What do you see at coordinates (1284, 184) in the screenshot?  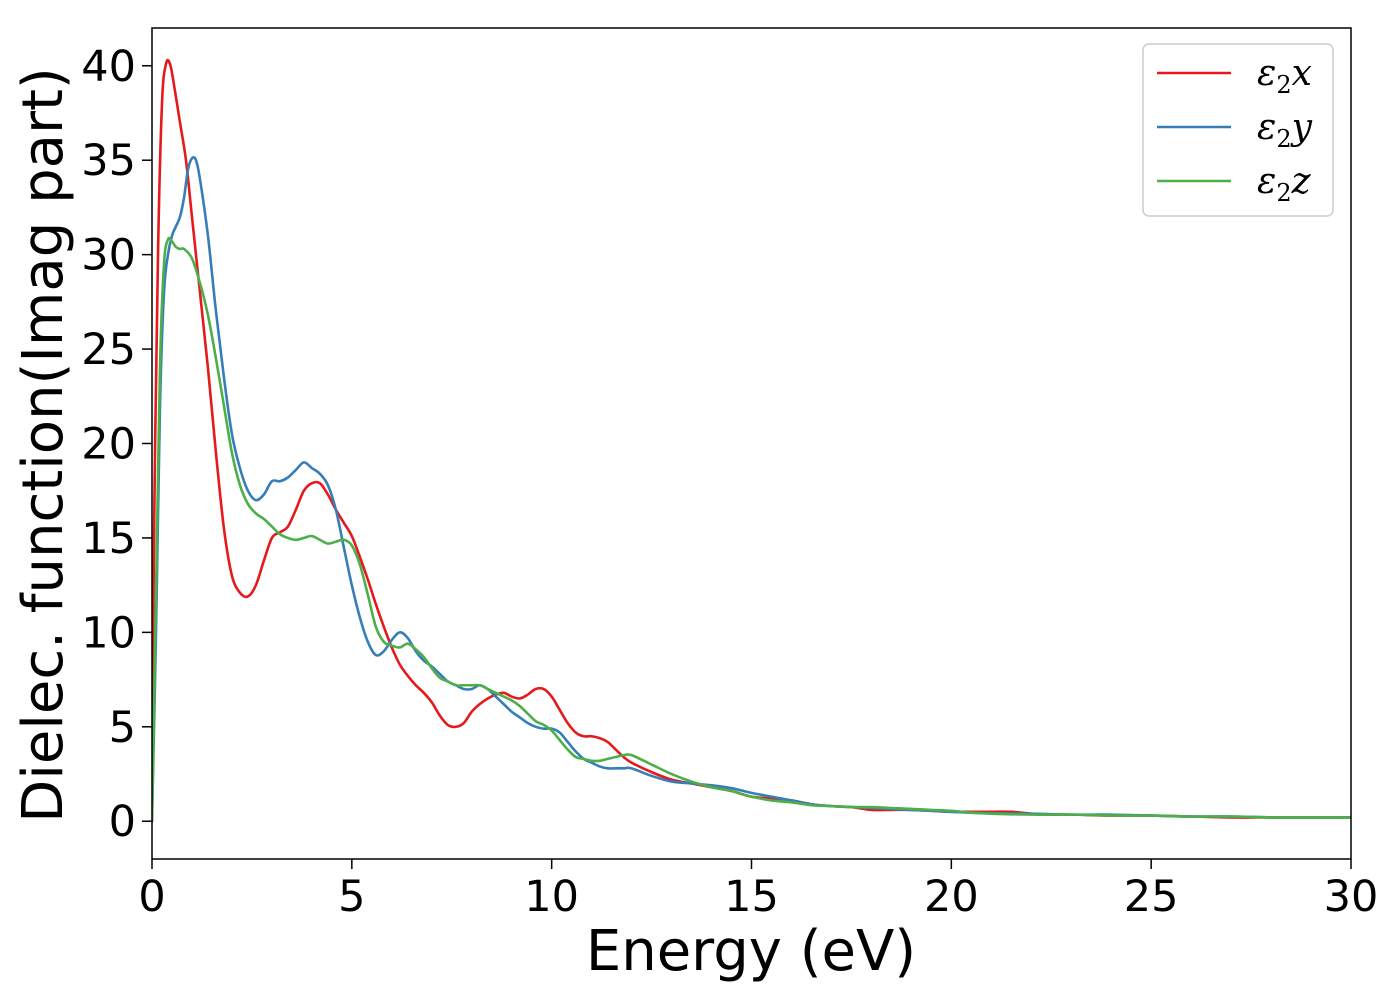 I see `legend-label-z: ε2z` at bounding box center [1284, 184].